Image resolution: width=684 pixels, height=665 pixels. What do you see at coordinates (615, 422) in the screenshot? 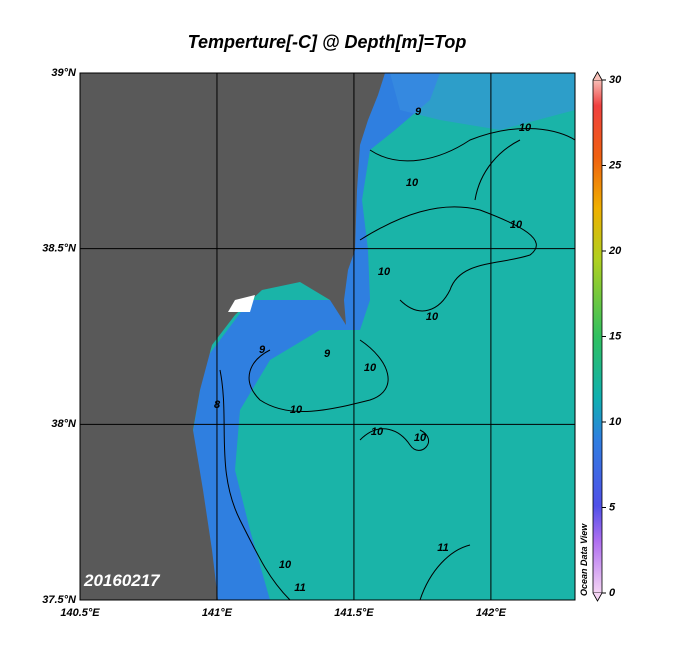
I see `colorbar-tick-label: 10` at bounding box center [615, 422].